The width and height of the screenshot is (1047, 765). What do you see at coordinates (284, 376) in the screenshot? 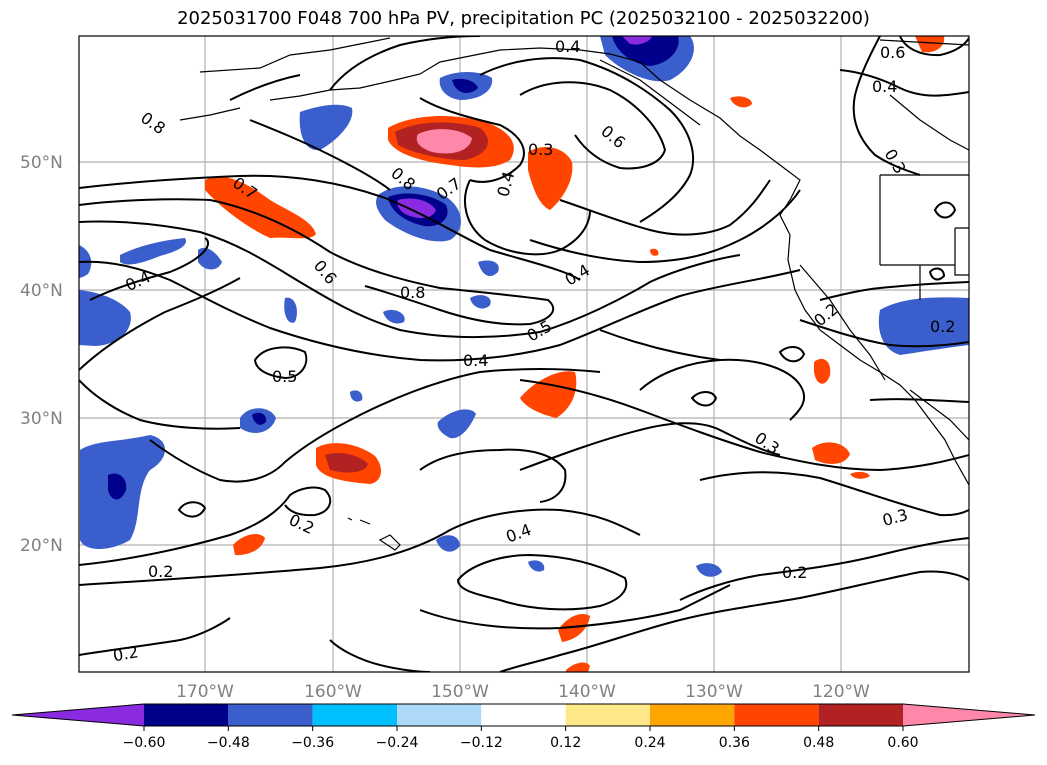
I see `contour-label: 0.5` at bounding box center [284, 376].